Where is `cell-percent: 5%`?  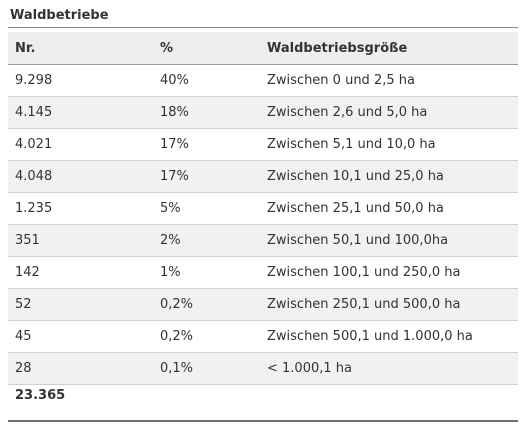
cell-percent: 5% is located at coordinates (206, 208).